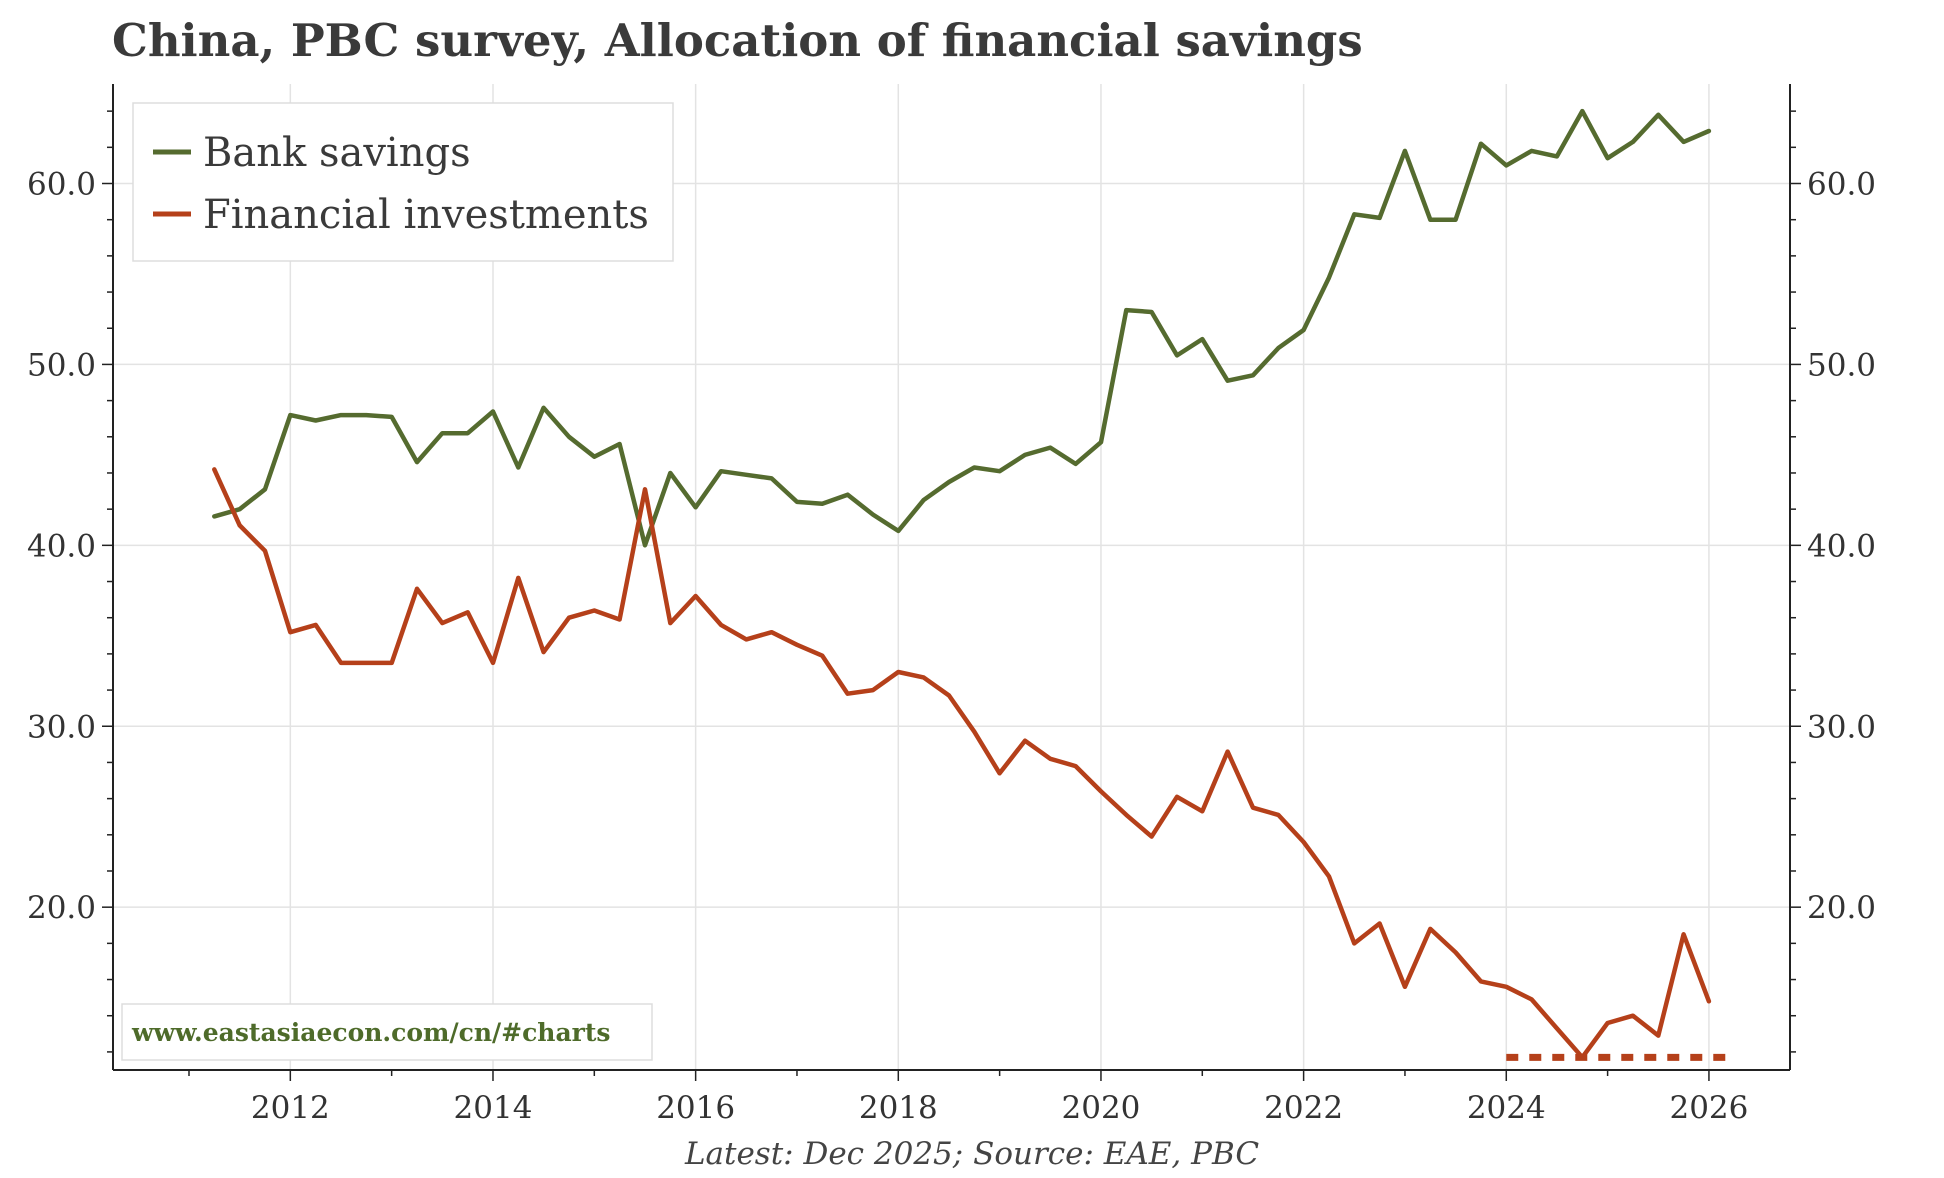  I want to click on x-tick-label: 2018, so click(898, 1108).